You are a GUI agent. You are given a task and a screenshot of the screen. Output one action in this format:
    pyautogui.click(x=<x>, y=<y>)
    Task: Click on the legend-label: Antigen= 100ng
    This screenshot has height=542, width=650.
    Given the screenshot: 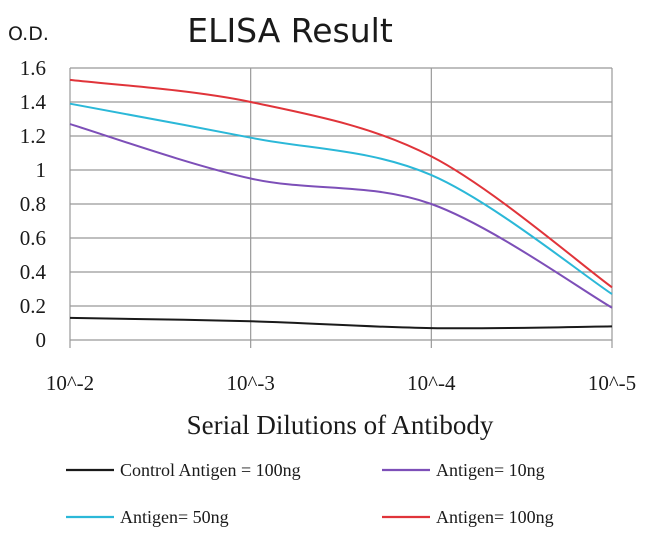 What is the action you would take?
    pyautogui.click(x=495, y=517)
    